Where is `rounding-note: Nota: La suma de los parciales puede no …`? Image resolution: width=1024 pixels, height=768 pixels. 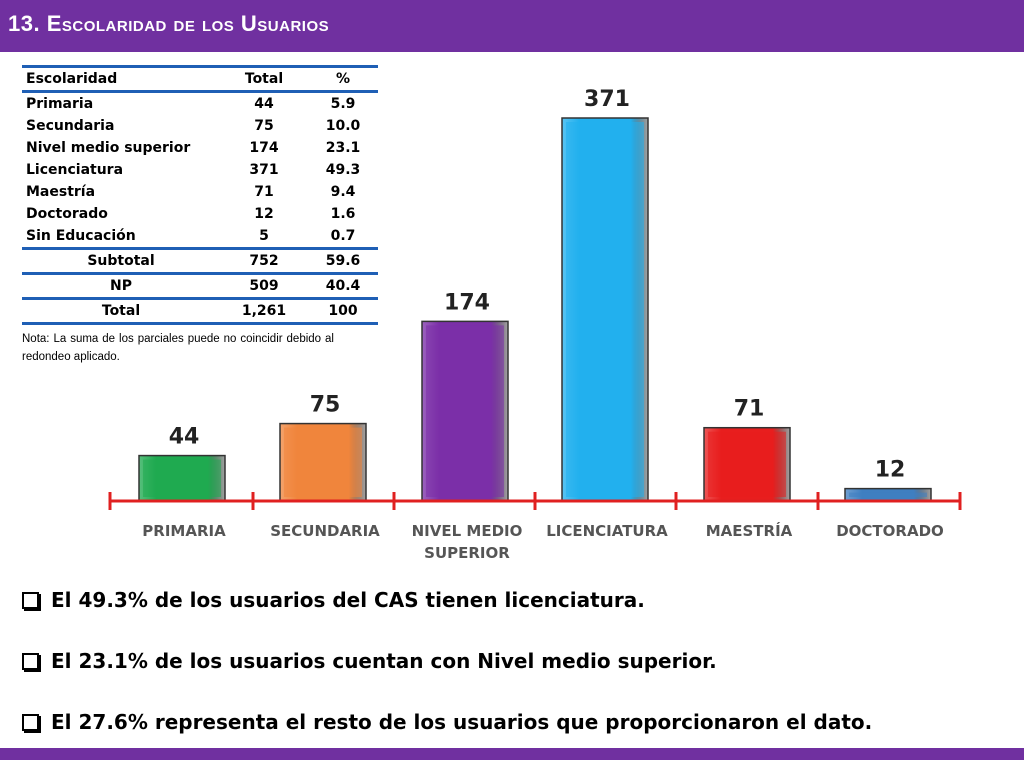 rounding-note: Nota: La suma de los parciales puede no … is located at coordinates (178, 348).